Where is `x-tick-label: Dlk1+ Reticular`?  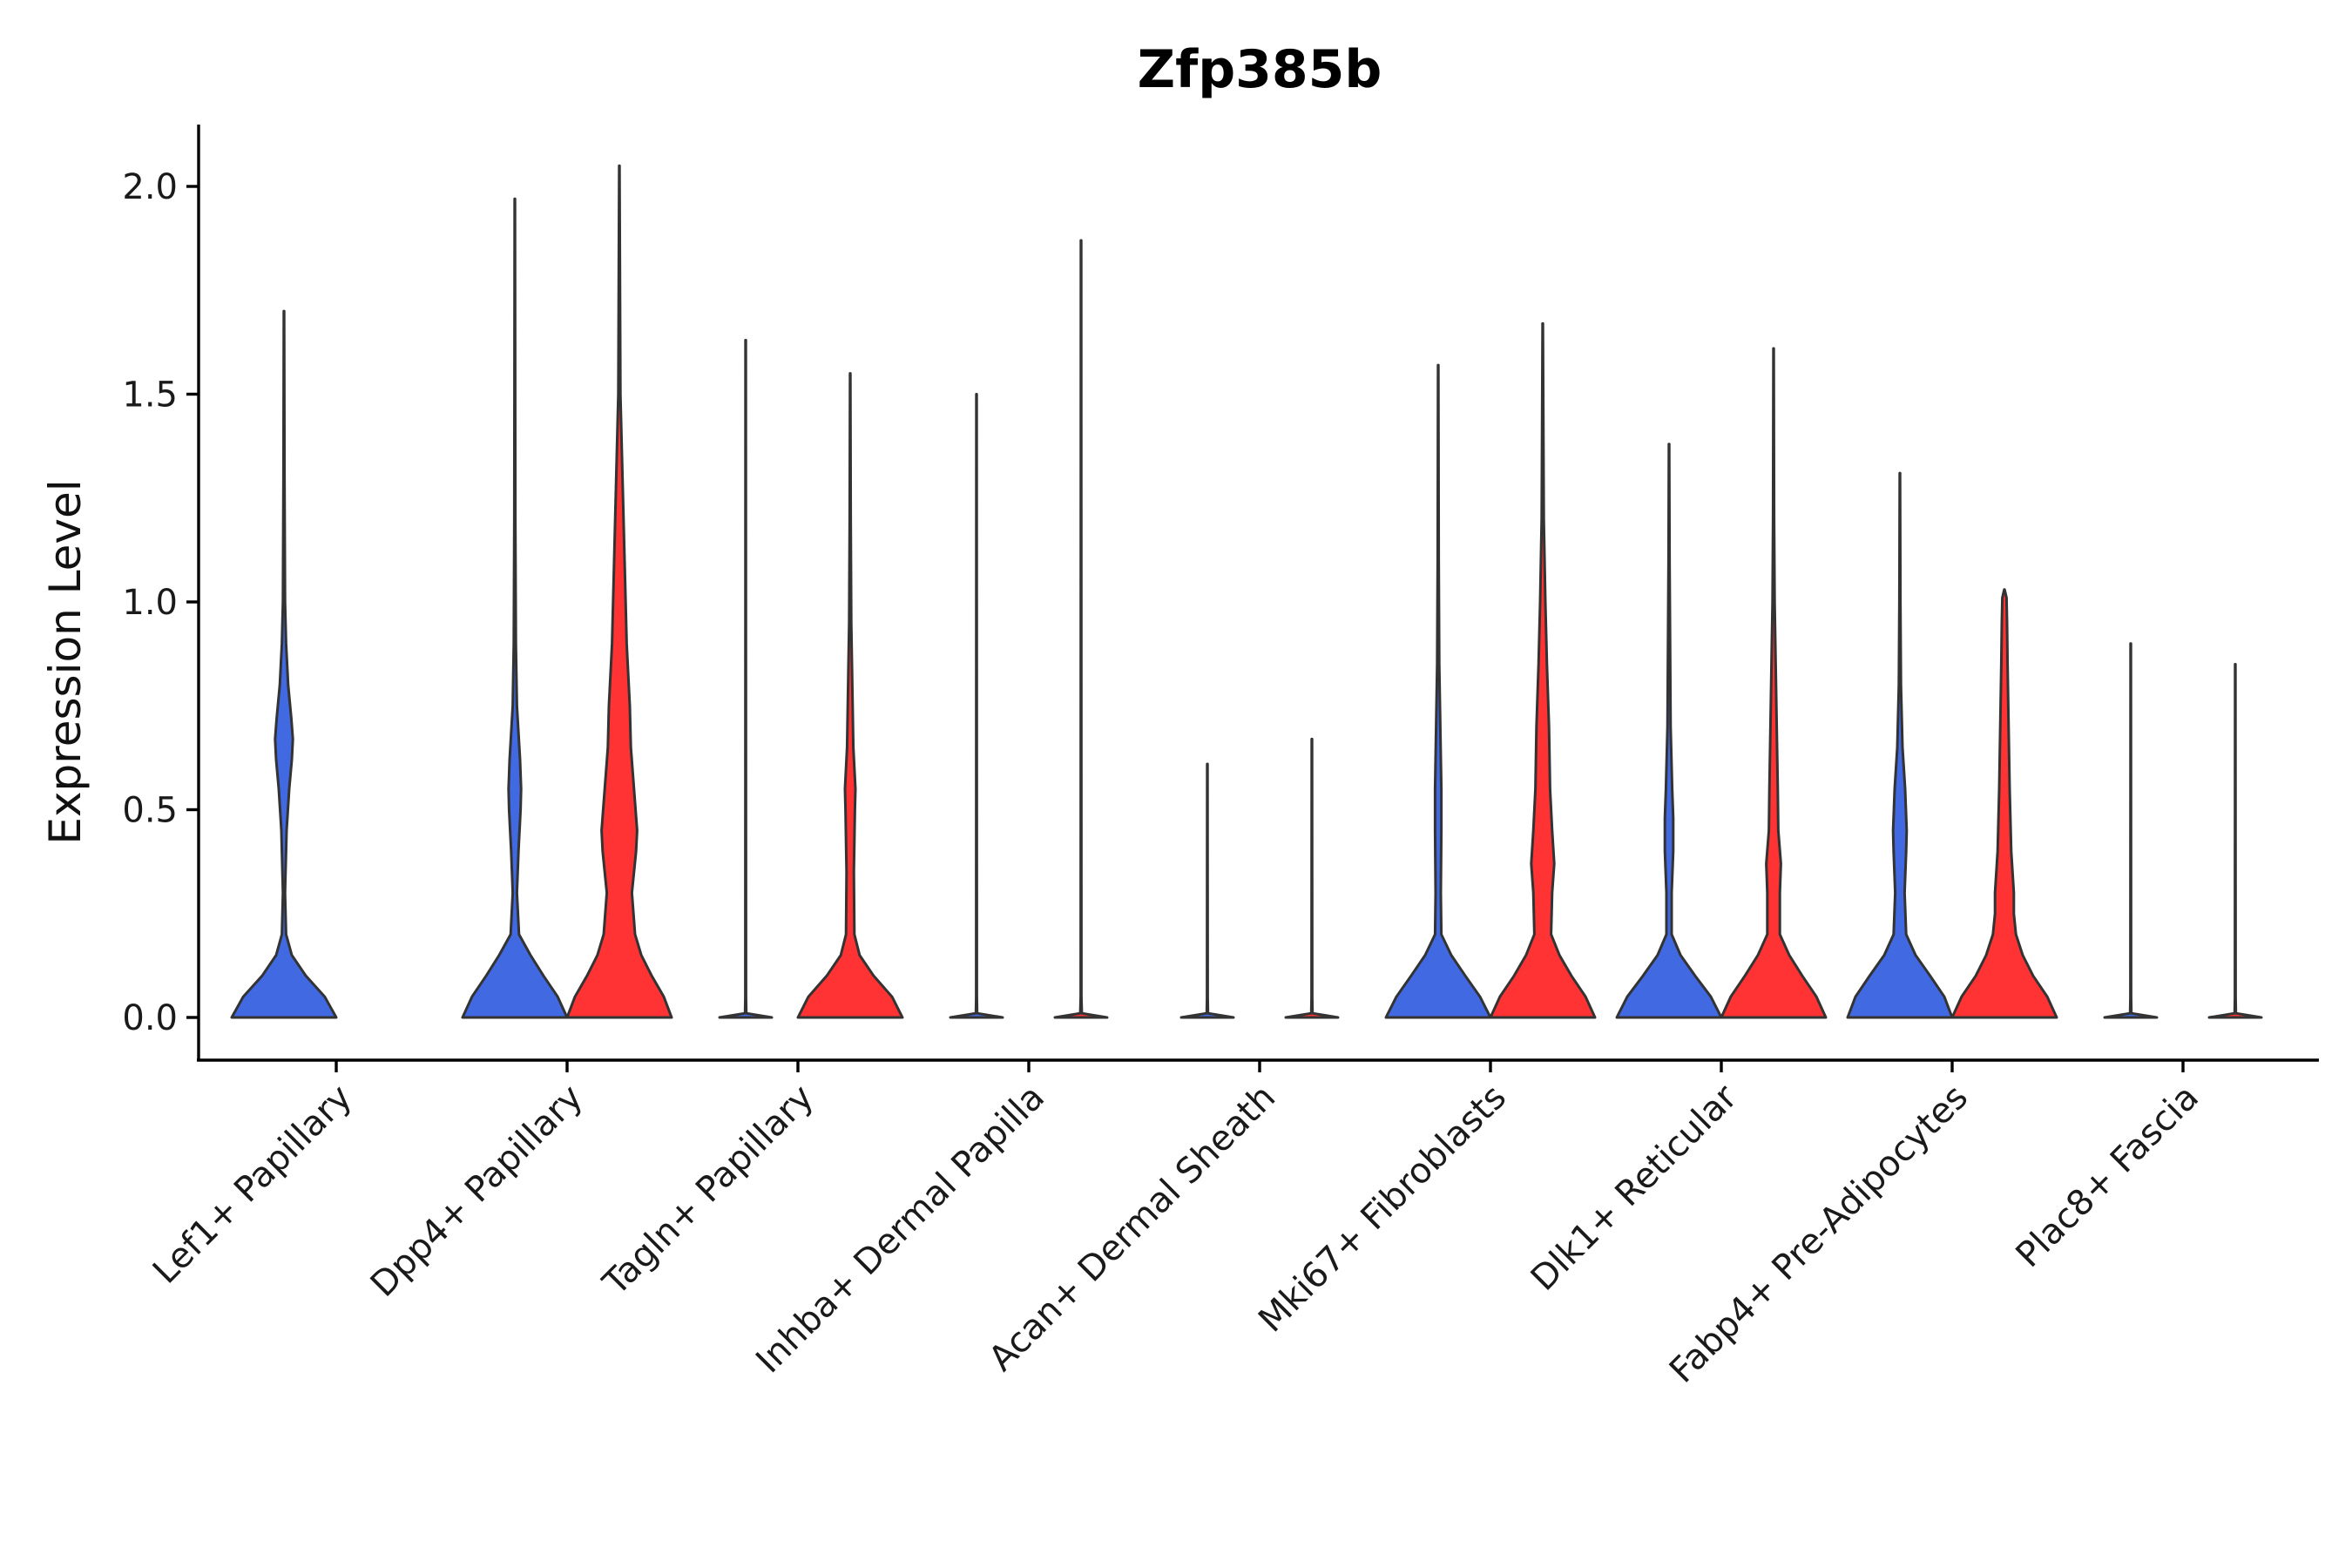 x-tick-label: Dlk1+ Reticular is located at coordinates (1635, 1188).